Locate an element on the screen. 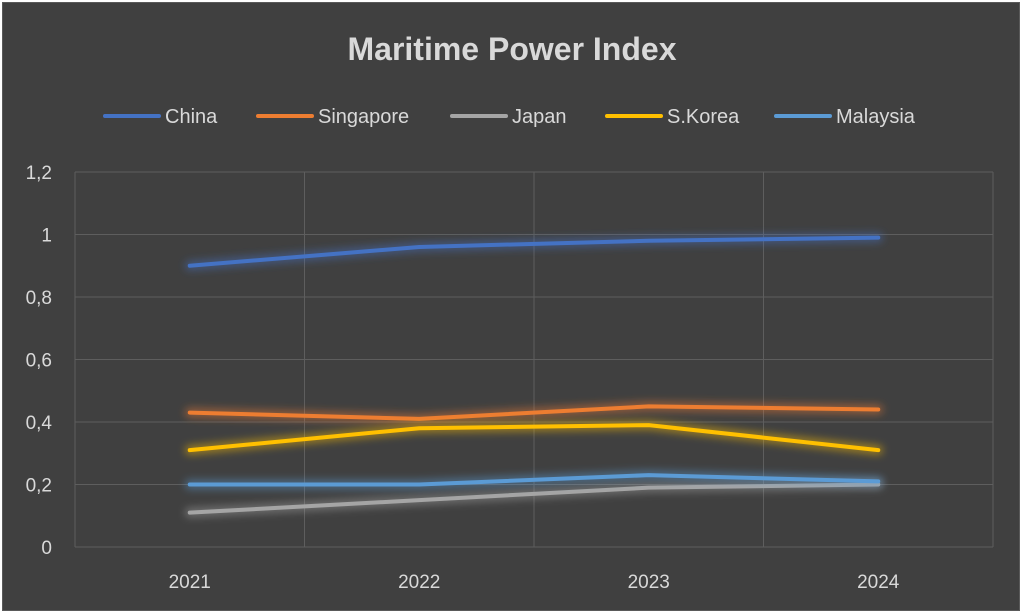  y-tick-label: 0,4 is located at coordinates (39, 423).